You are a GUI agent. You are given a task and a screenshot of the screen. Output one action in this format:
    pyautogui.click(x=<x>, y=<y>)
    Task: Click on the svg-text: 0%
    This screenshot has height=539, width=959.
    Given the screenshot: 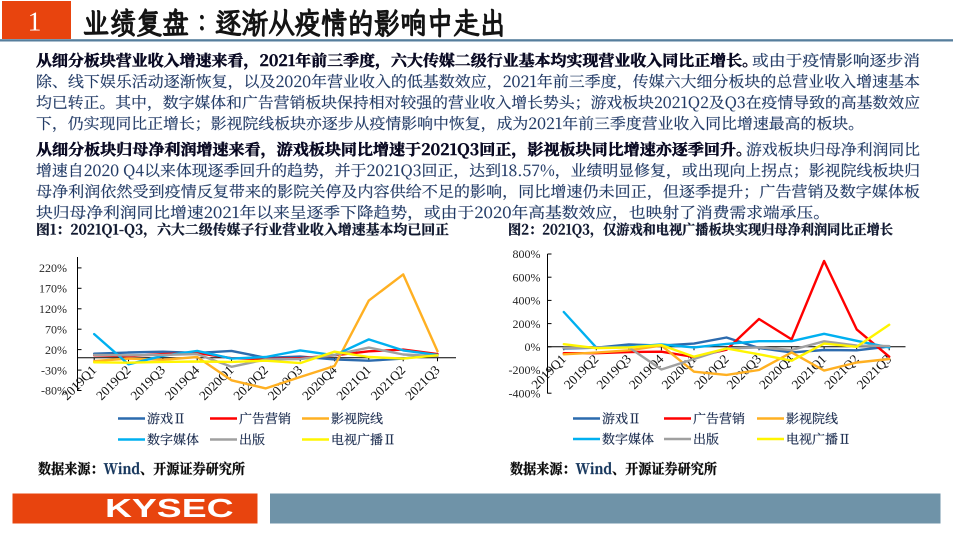 What is the action you would take?
    pyautogui.click(x=533, y=347)
    